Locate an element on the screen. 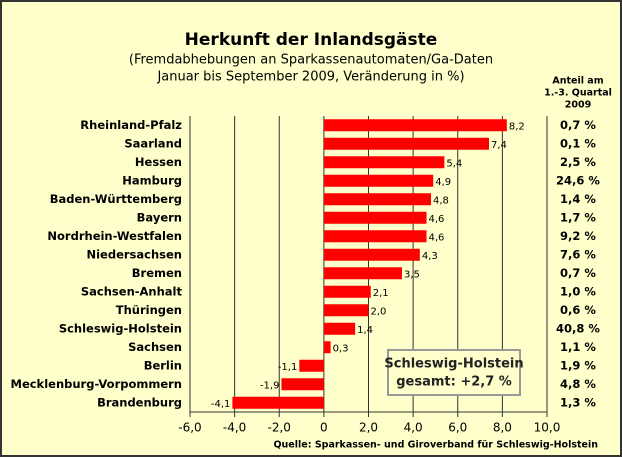 The image size is (622, 457). chart-title: Herkunft der Inlandsgäste is located at coordinates (311, 40).